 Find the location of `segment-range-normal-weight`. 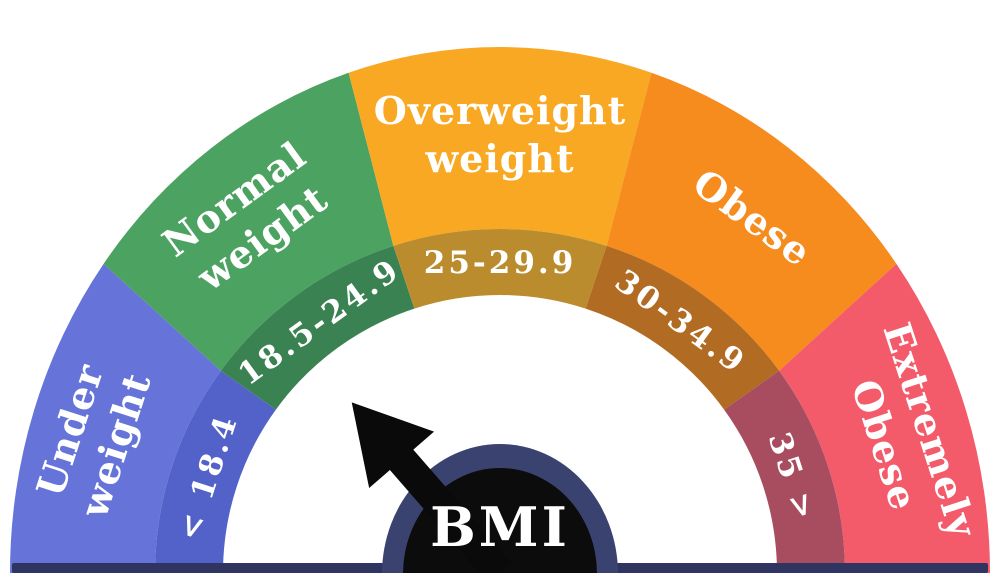

segment-range-normal-weight is located at coordinates (317, 327).